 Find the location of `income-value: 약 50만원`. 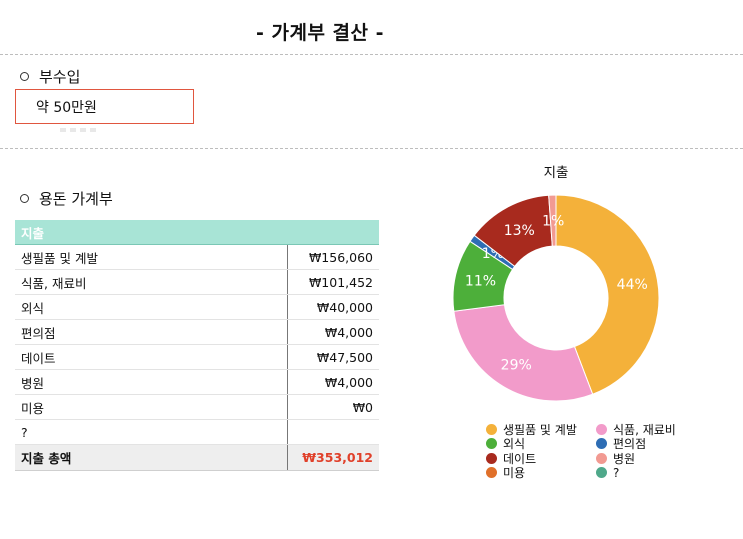

income-value: 약 50만원 is located at coordinates (66, 107).